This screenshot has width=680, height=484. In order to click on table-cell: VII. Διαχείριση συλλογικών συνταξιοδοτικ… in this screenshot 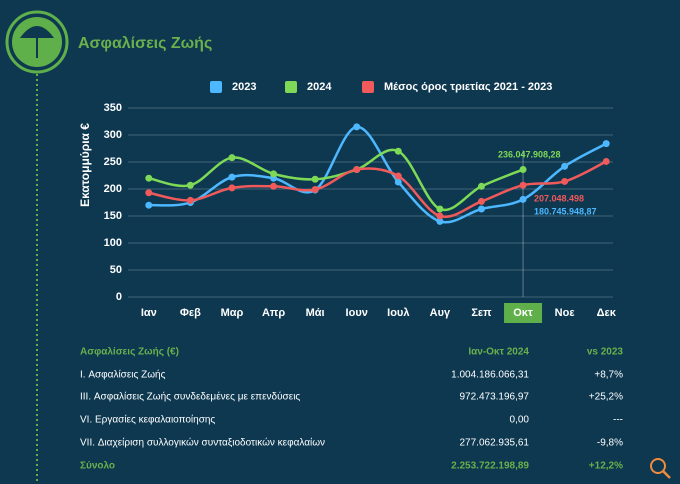, I will do `click(202, 443)`.